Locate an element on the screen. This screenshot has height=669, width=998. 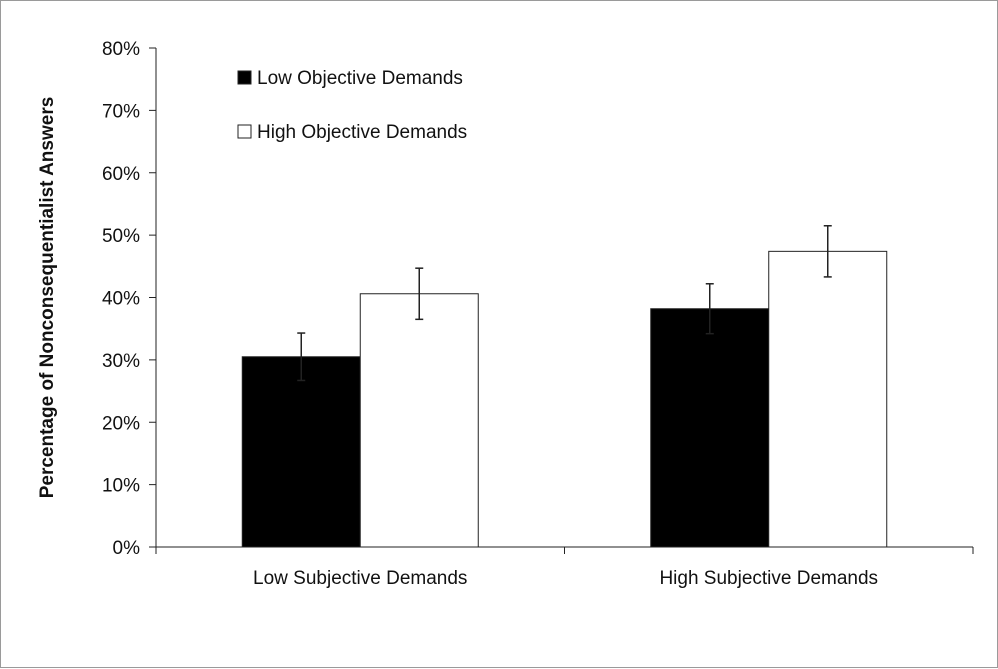
bar-low-objective-low-subjective is located at coordinates (301, 452).